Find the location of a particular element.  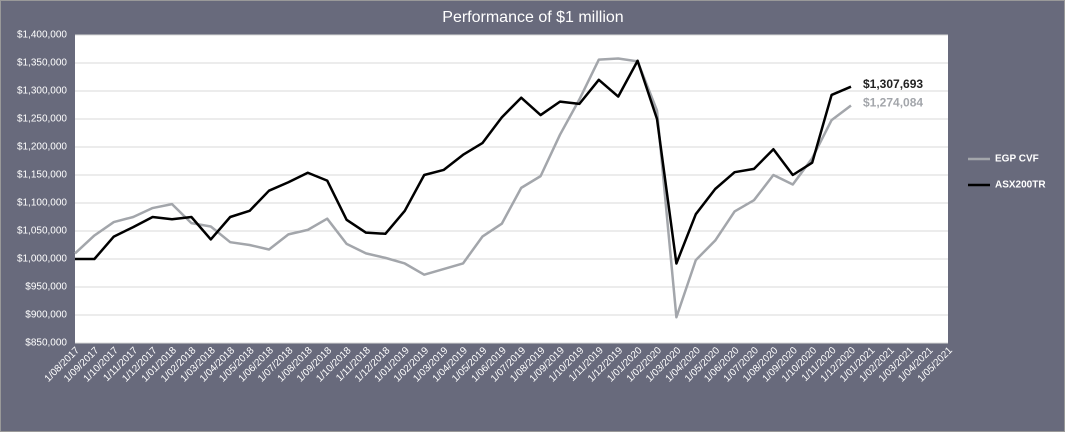

y-tick-label: $1,200,000 is located at coordinates (42, 147).